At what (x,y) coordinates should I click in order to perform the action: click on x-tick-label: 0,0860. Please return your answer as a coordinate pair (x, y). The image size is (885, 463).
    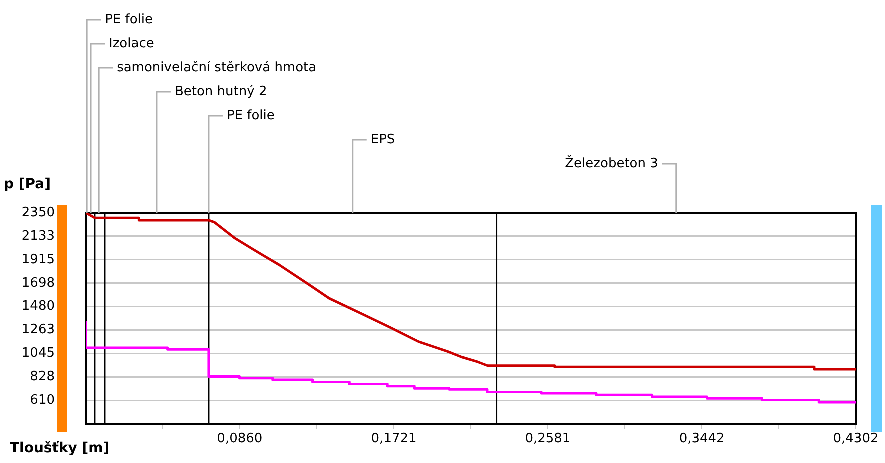
    Looking at the image, I should click on (240, 438).